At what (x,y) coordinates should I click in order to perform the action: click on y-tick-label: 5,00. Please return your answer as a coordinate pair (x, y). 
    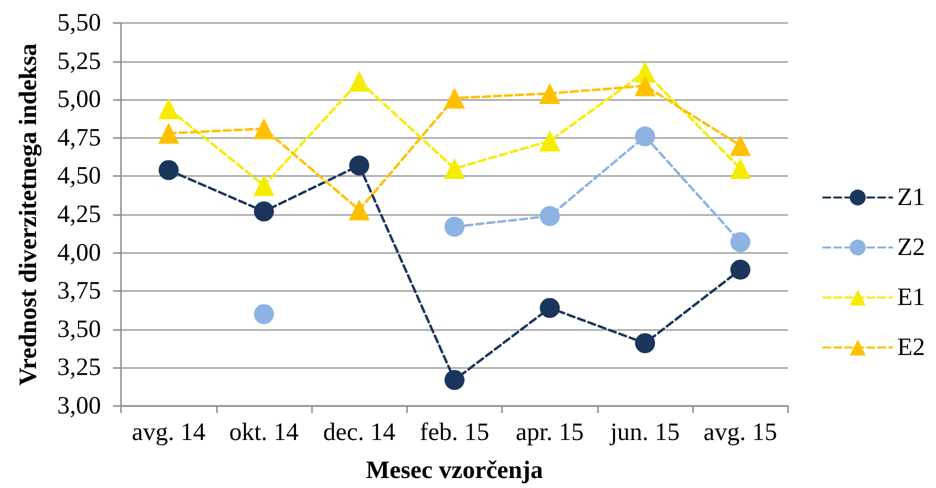
    Looking at the image, I should click on (79, 100).